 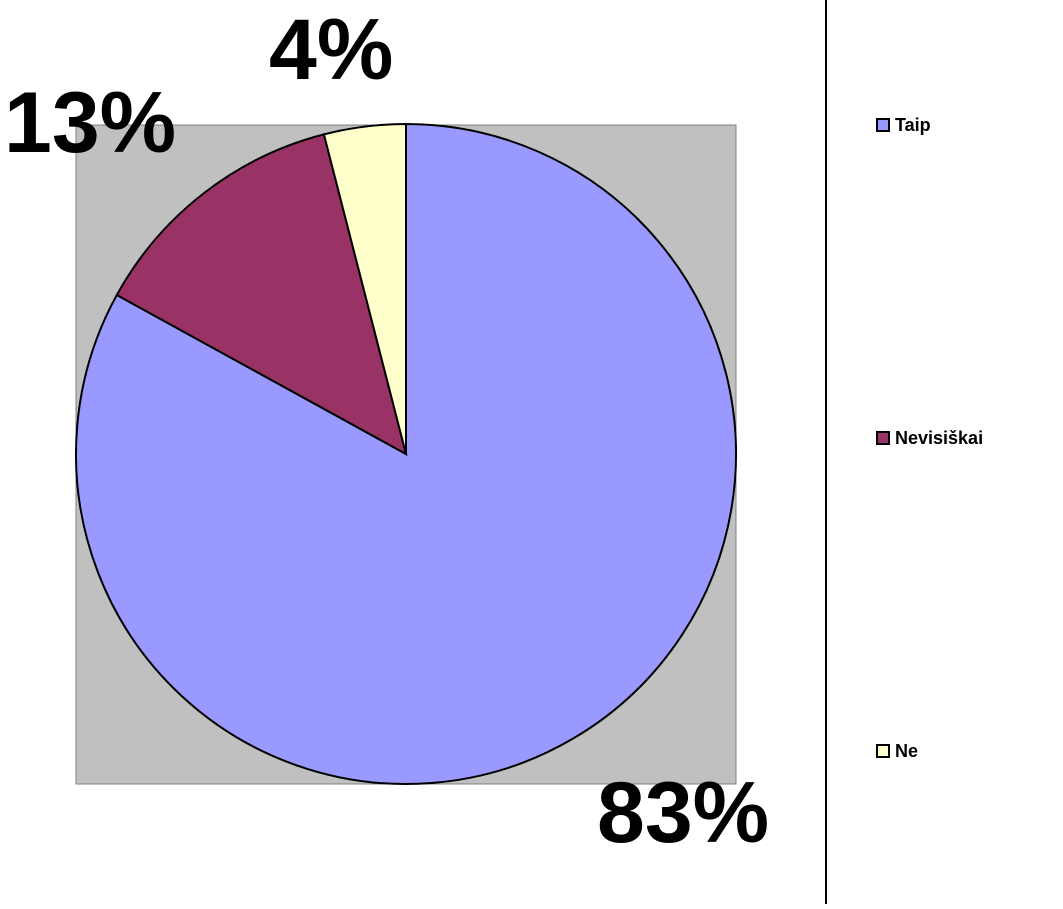 What do you see at coordinates (883, 125) in the screenshot?
I see `legend-swatch-taip` at bounding box center [883, 125].